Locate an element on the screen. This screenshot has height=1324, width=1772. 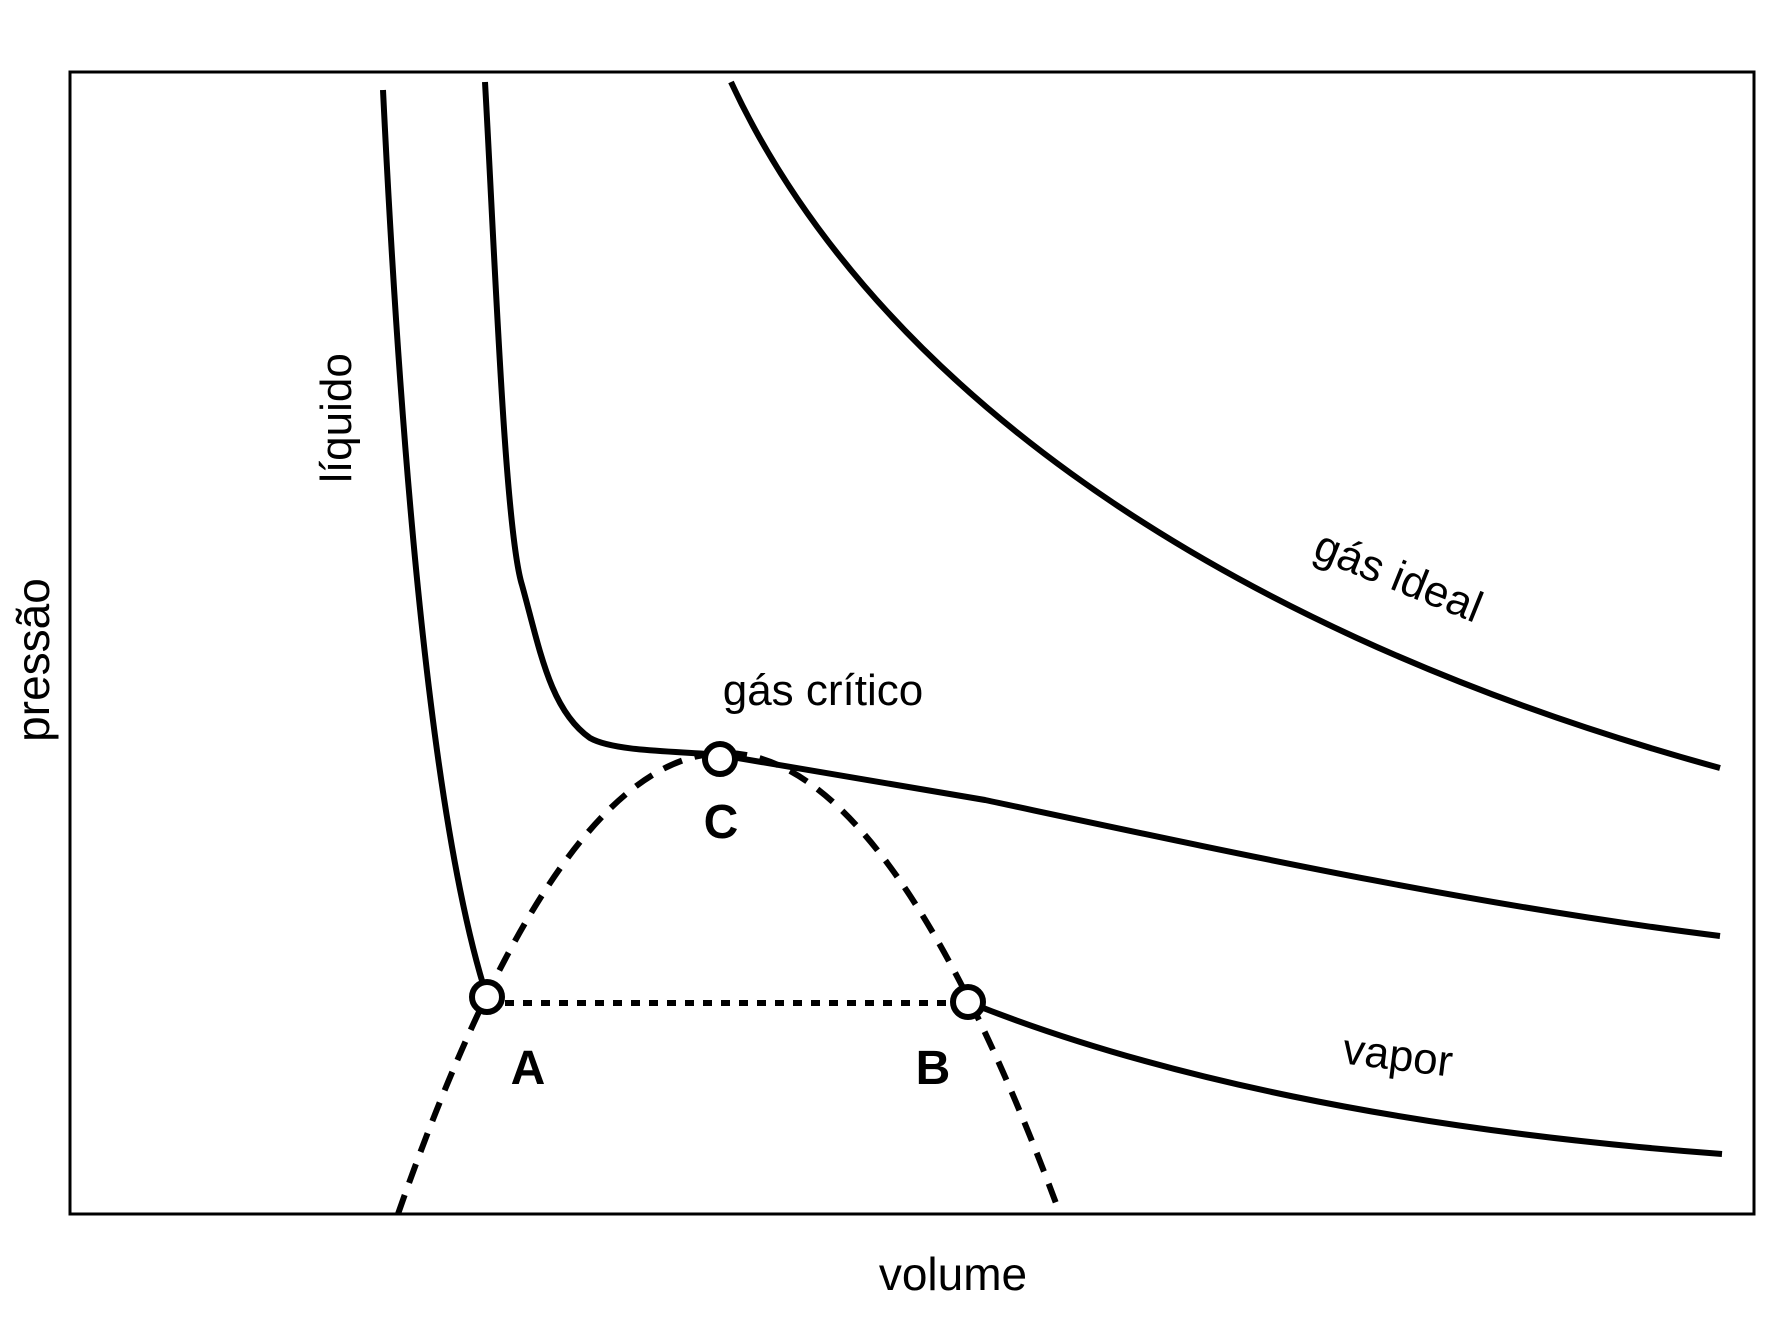
vapor-branch-curve is located at coordinates (1344, 1078).